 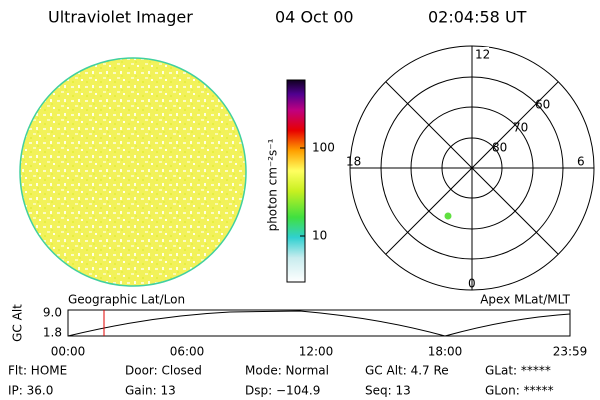 What do you see at coordinates (499, 148) in the screenshot?
I see `lat-label: 80` at bounding box center [499, 148].